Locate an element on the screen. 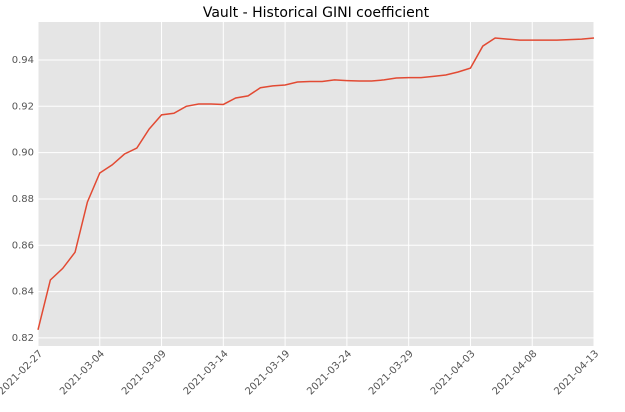 The width and height of the screenshot is (625, 412). x-tick-label: 2021-04-13 is located at coordinates (576, 372).